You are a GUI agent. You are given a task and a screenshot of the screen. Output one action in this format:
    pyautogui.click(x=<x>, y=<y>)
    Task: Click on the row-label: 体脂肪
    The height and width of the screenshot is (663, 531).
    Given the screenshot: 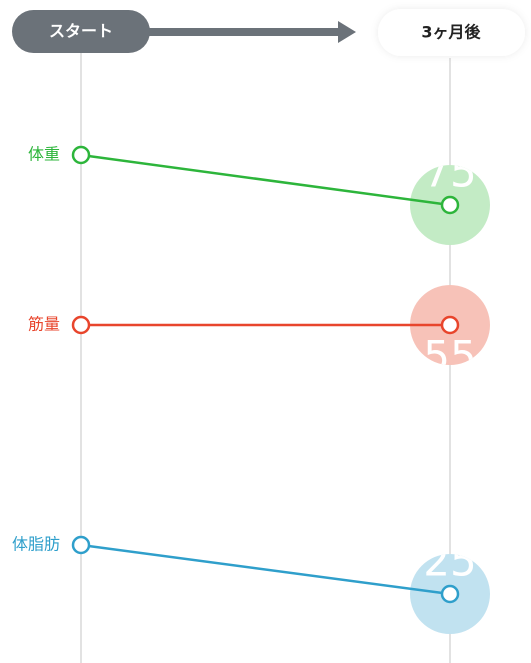 What is the action you would take?
    pyautogui.click(x=36, y=544)
    